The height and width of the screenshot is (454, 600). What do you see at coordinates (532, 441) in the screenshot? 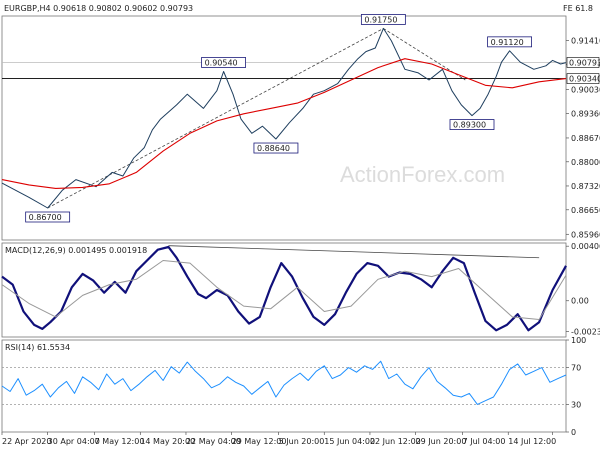
I see `x-tick-label: 14 Jul 12:00` at bounding box center [532, 441].